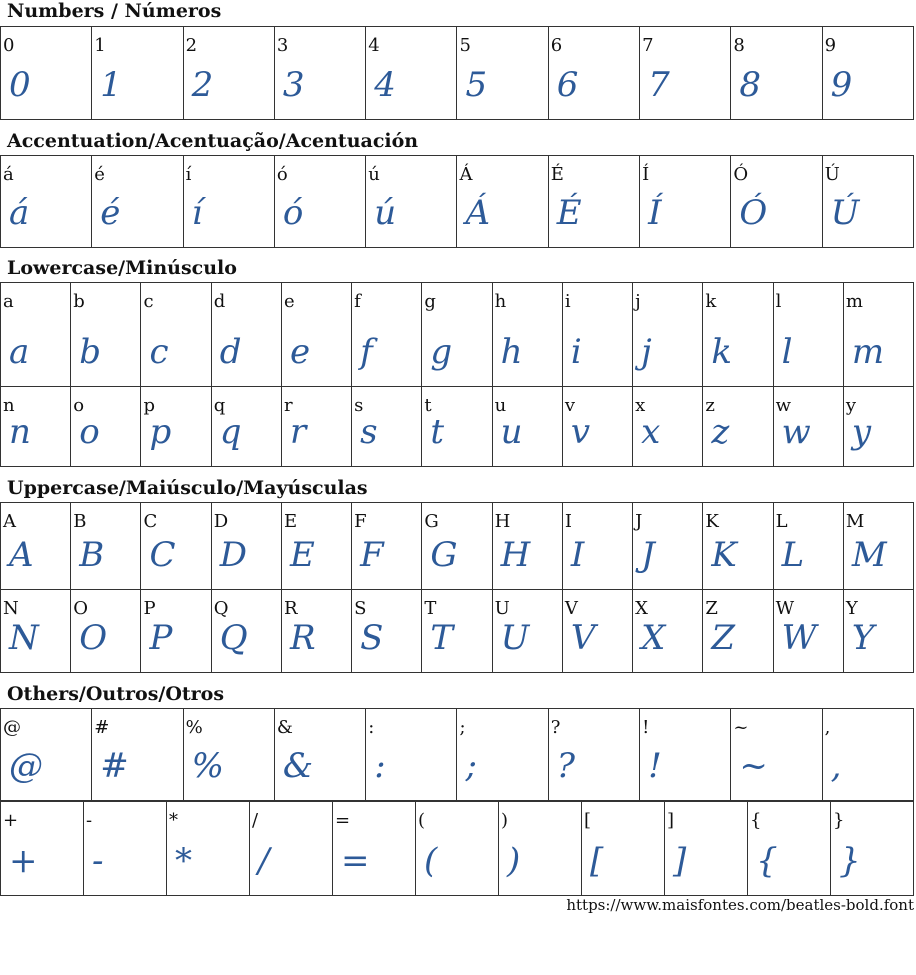 This screenshot has width=916, height=975. What do you see at coordinates (374, 848) in the screenshot?
I see `glyph-cell: = =` at bounding box center [374, 848].